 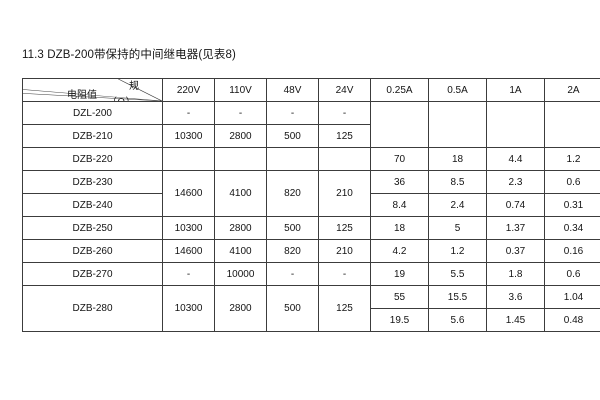 I want to click on cell-cur-0_25a-blank, so click(x=399, y=124).